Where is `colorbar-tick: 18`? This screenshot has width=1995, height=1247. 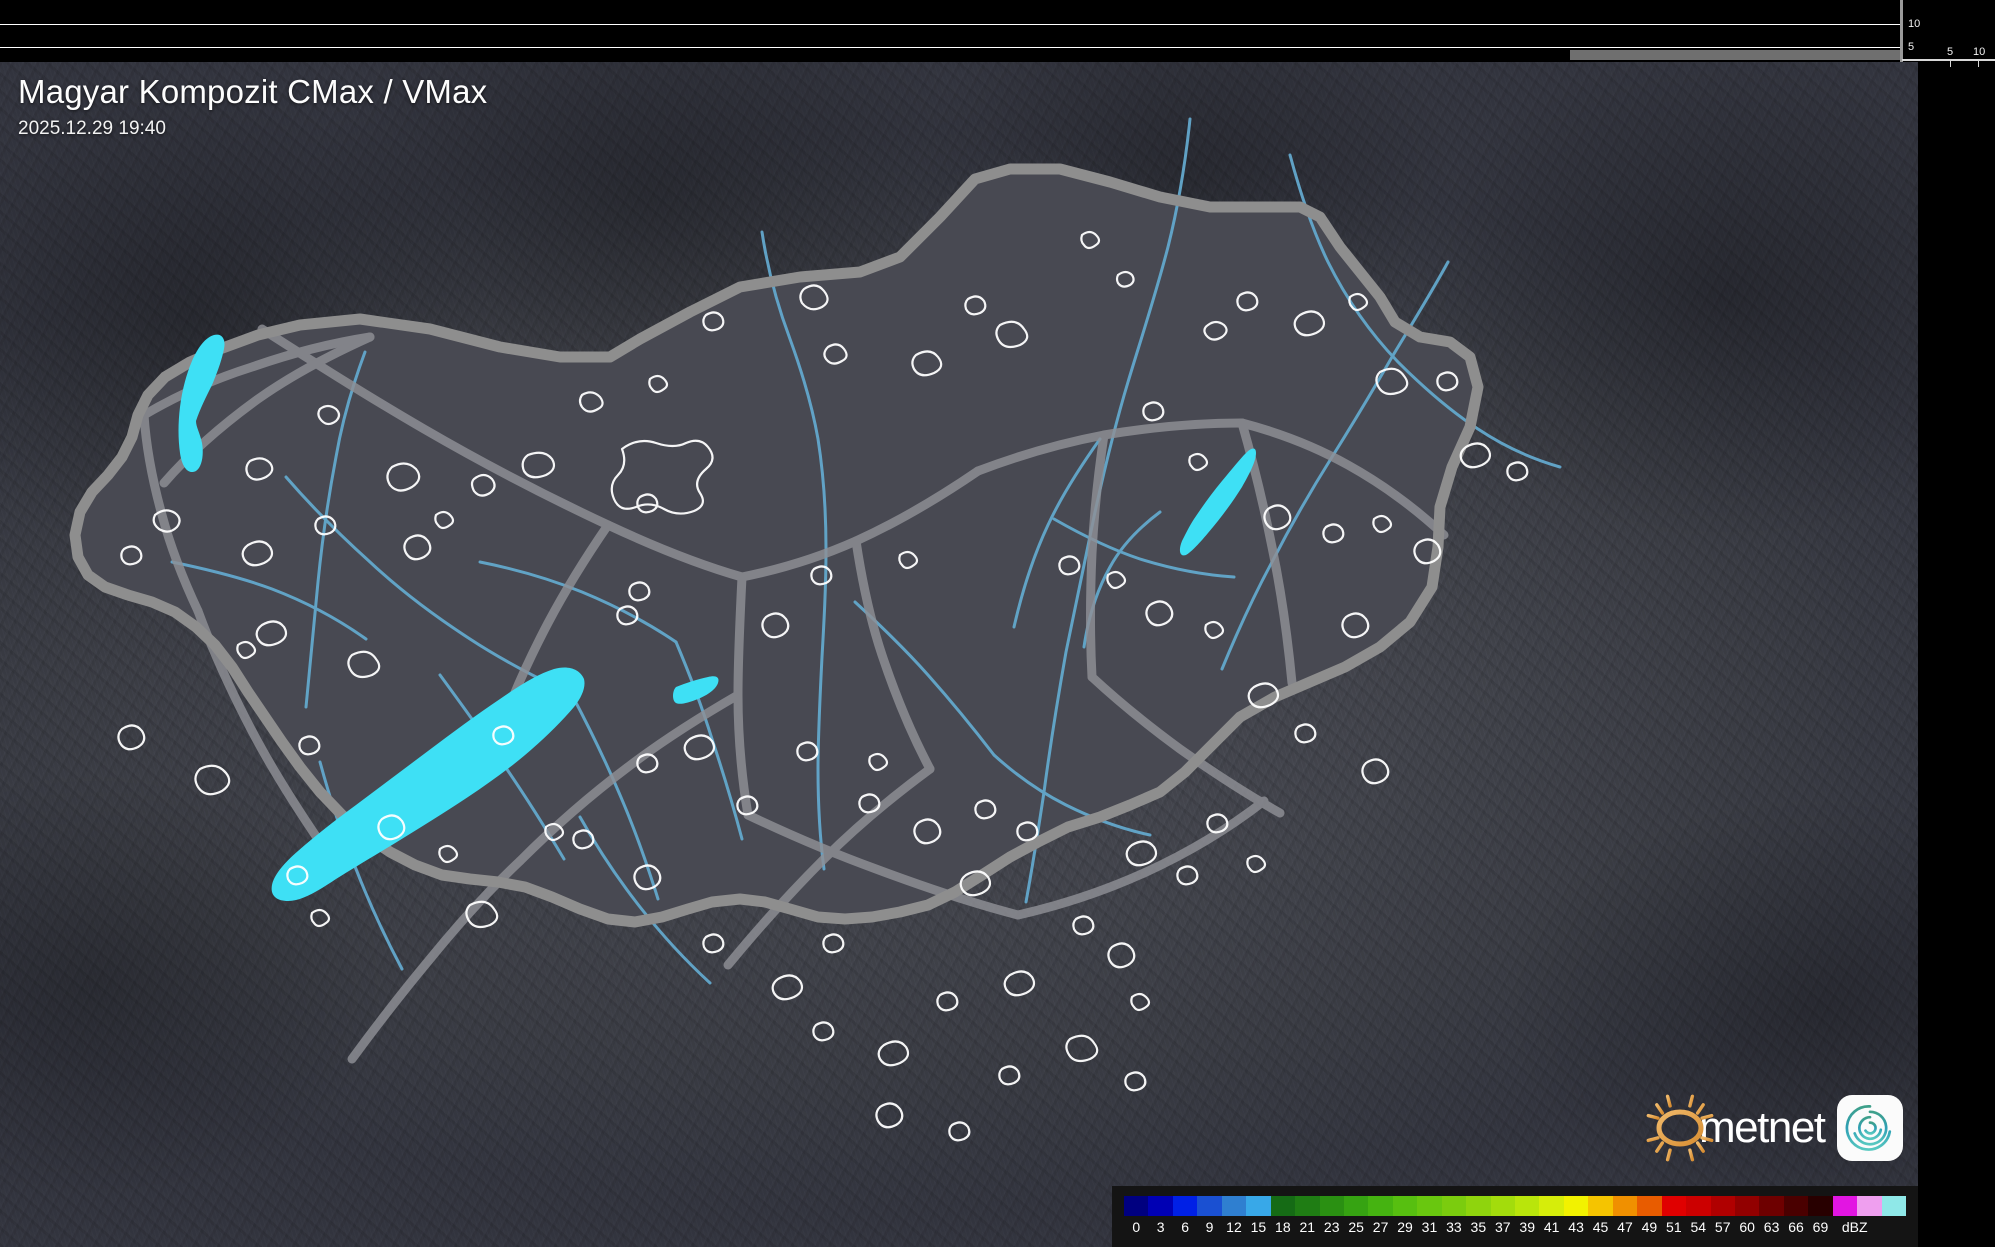 colorbar-tick: 18 is located at coordinates (1283, 1227).